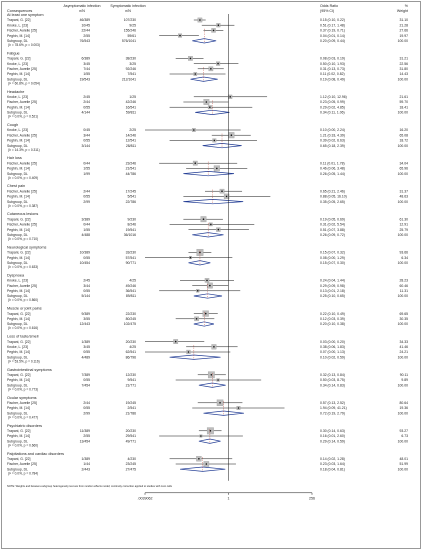 The height and width of the screenshot is (550, 422). Describe the element at coordinates (25, 15) in the screenshot. I see `subgroup-title: At least one symptom` at that location.